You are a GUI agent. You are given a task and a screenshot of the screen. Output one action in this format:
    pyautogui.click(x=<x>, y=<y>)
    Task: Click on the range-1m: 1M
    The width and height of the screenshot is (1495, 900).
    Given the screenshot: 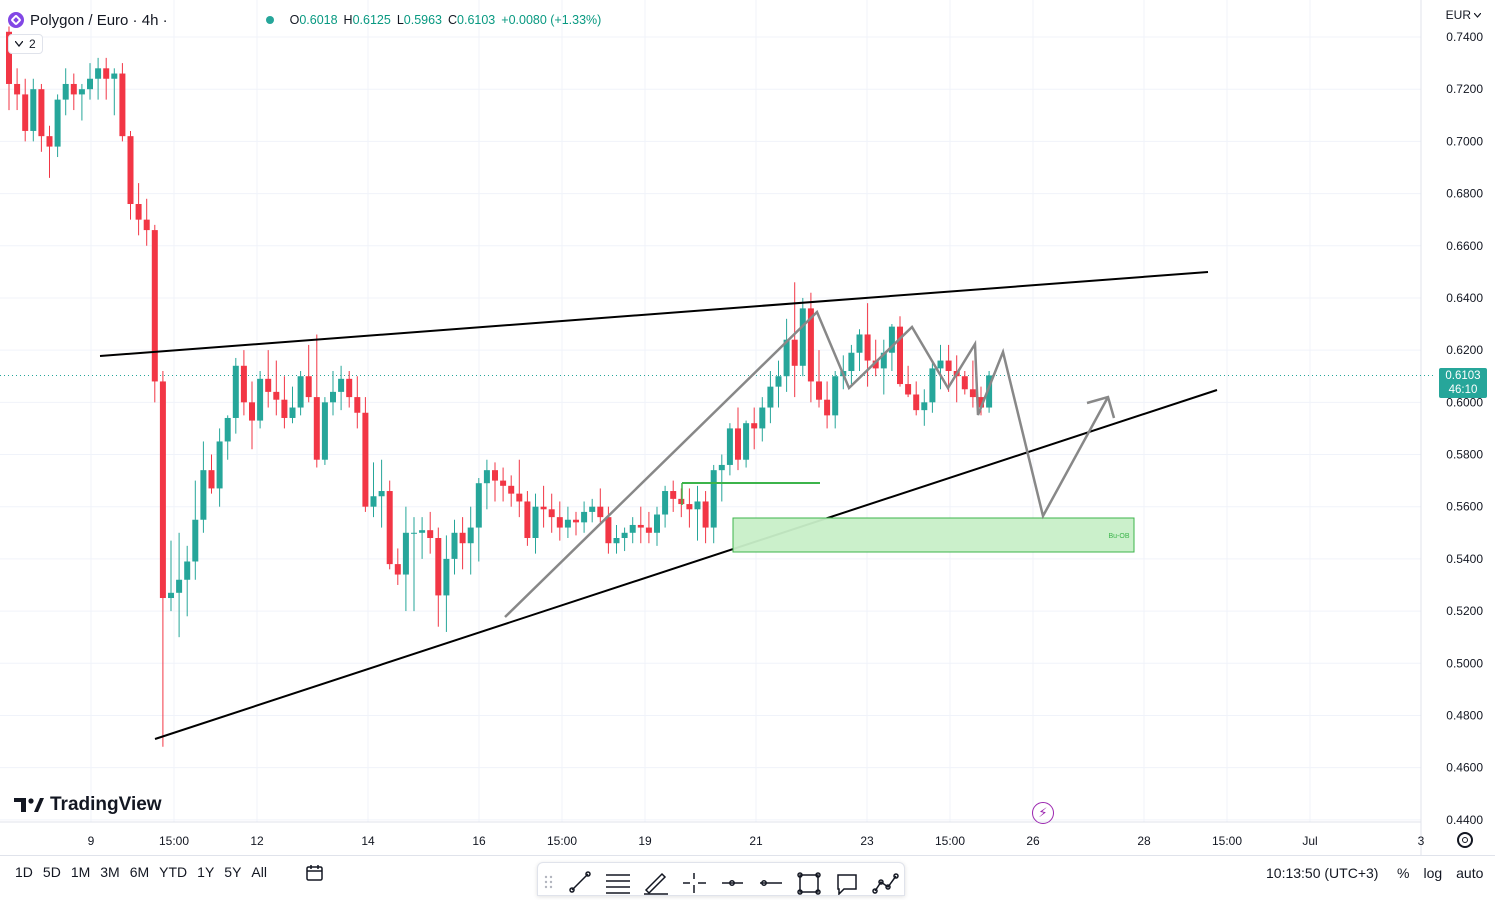 What is the action you would take?
    pyautogui.click(x=80, y=872)
    